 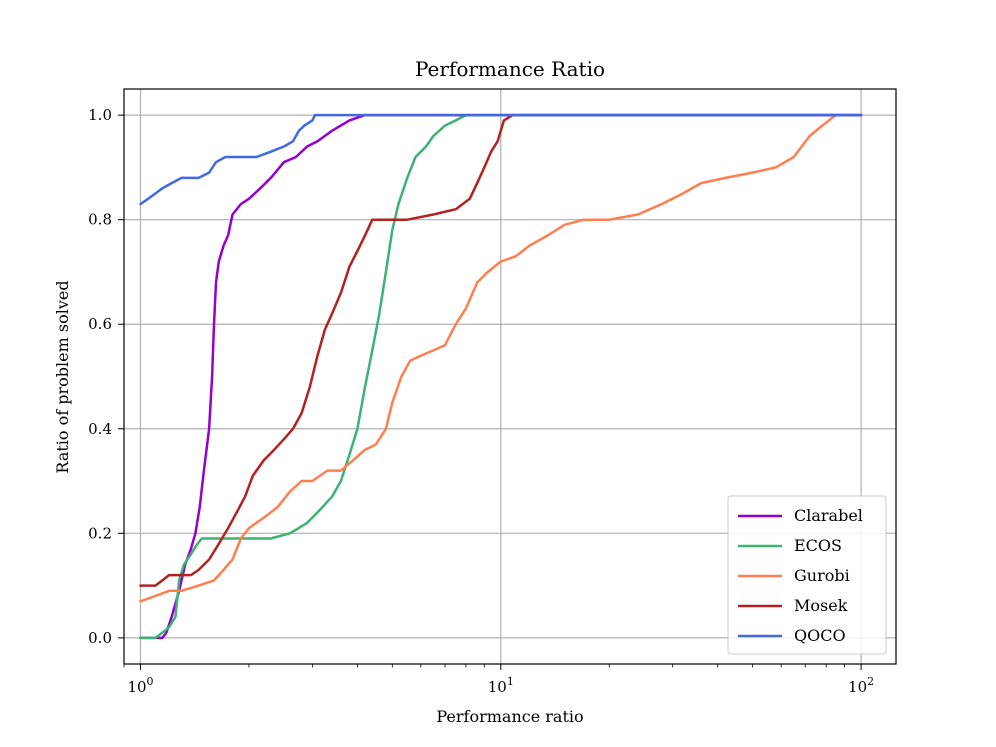 What do you see at coordinates (509, 716) in the screenshot?
I see `x-axis-label: Performance ratio` at bounding box center [509, 716].